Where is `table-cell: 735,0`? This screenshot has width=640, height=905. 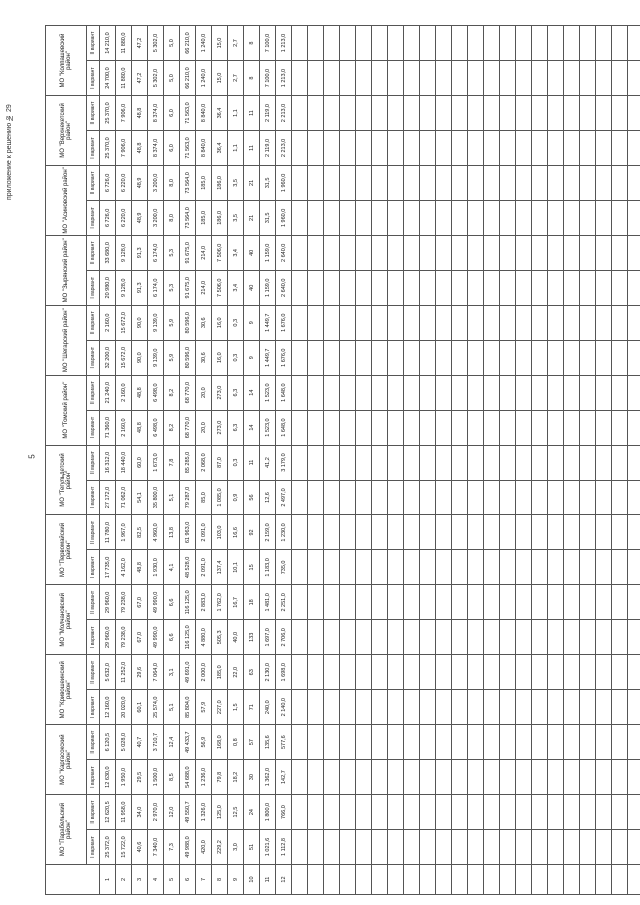 table-cell: 735,0 is located at coordinates (283, 567).